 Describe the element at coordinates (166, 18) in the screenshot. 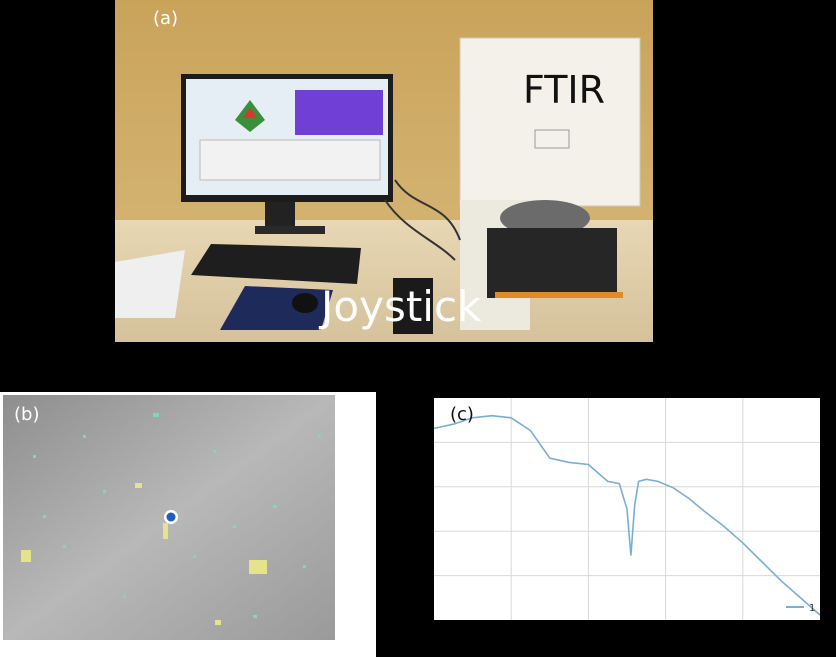

I see `panel-a-label: (a)` at that location.